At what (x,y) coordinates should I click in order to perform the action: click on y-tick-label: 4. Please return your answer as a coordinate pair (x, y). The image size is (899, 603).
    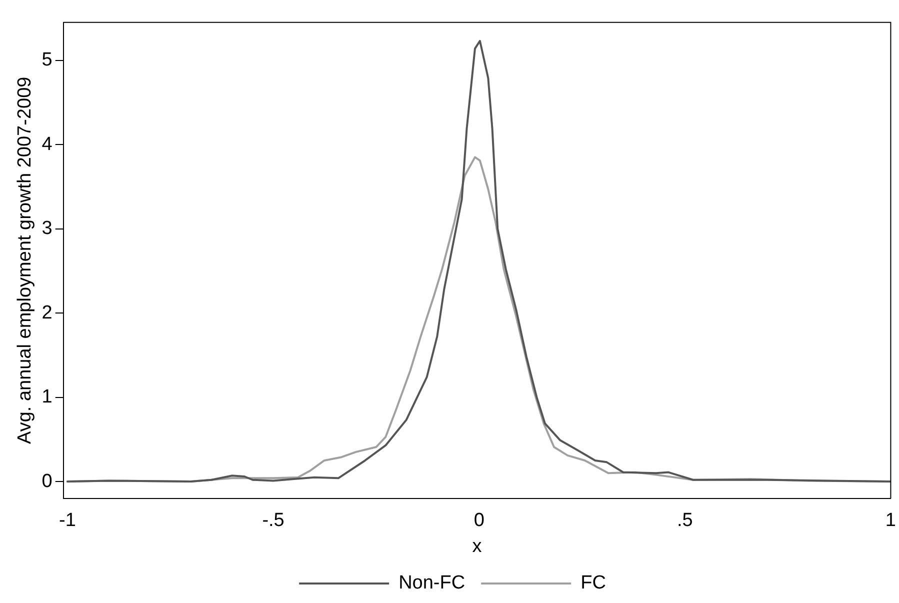
    Looking at the image, I should click on (47, 144).